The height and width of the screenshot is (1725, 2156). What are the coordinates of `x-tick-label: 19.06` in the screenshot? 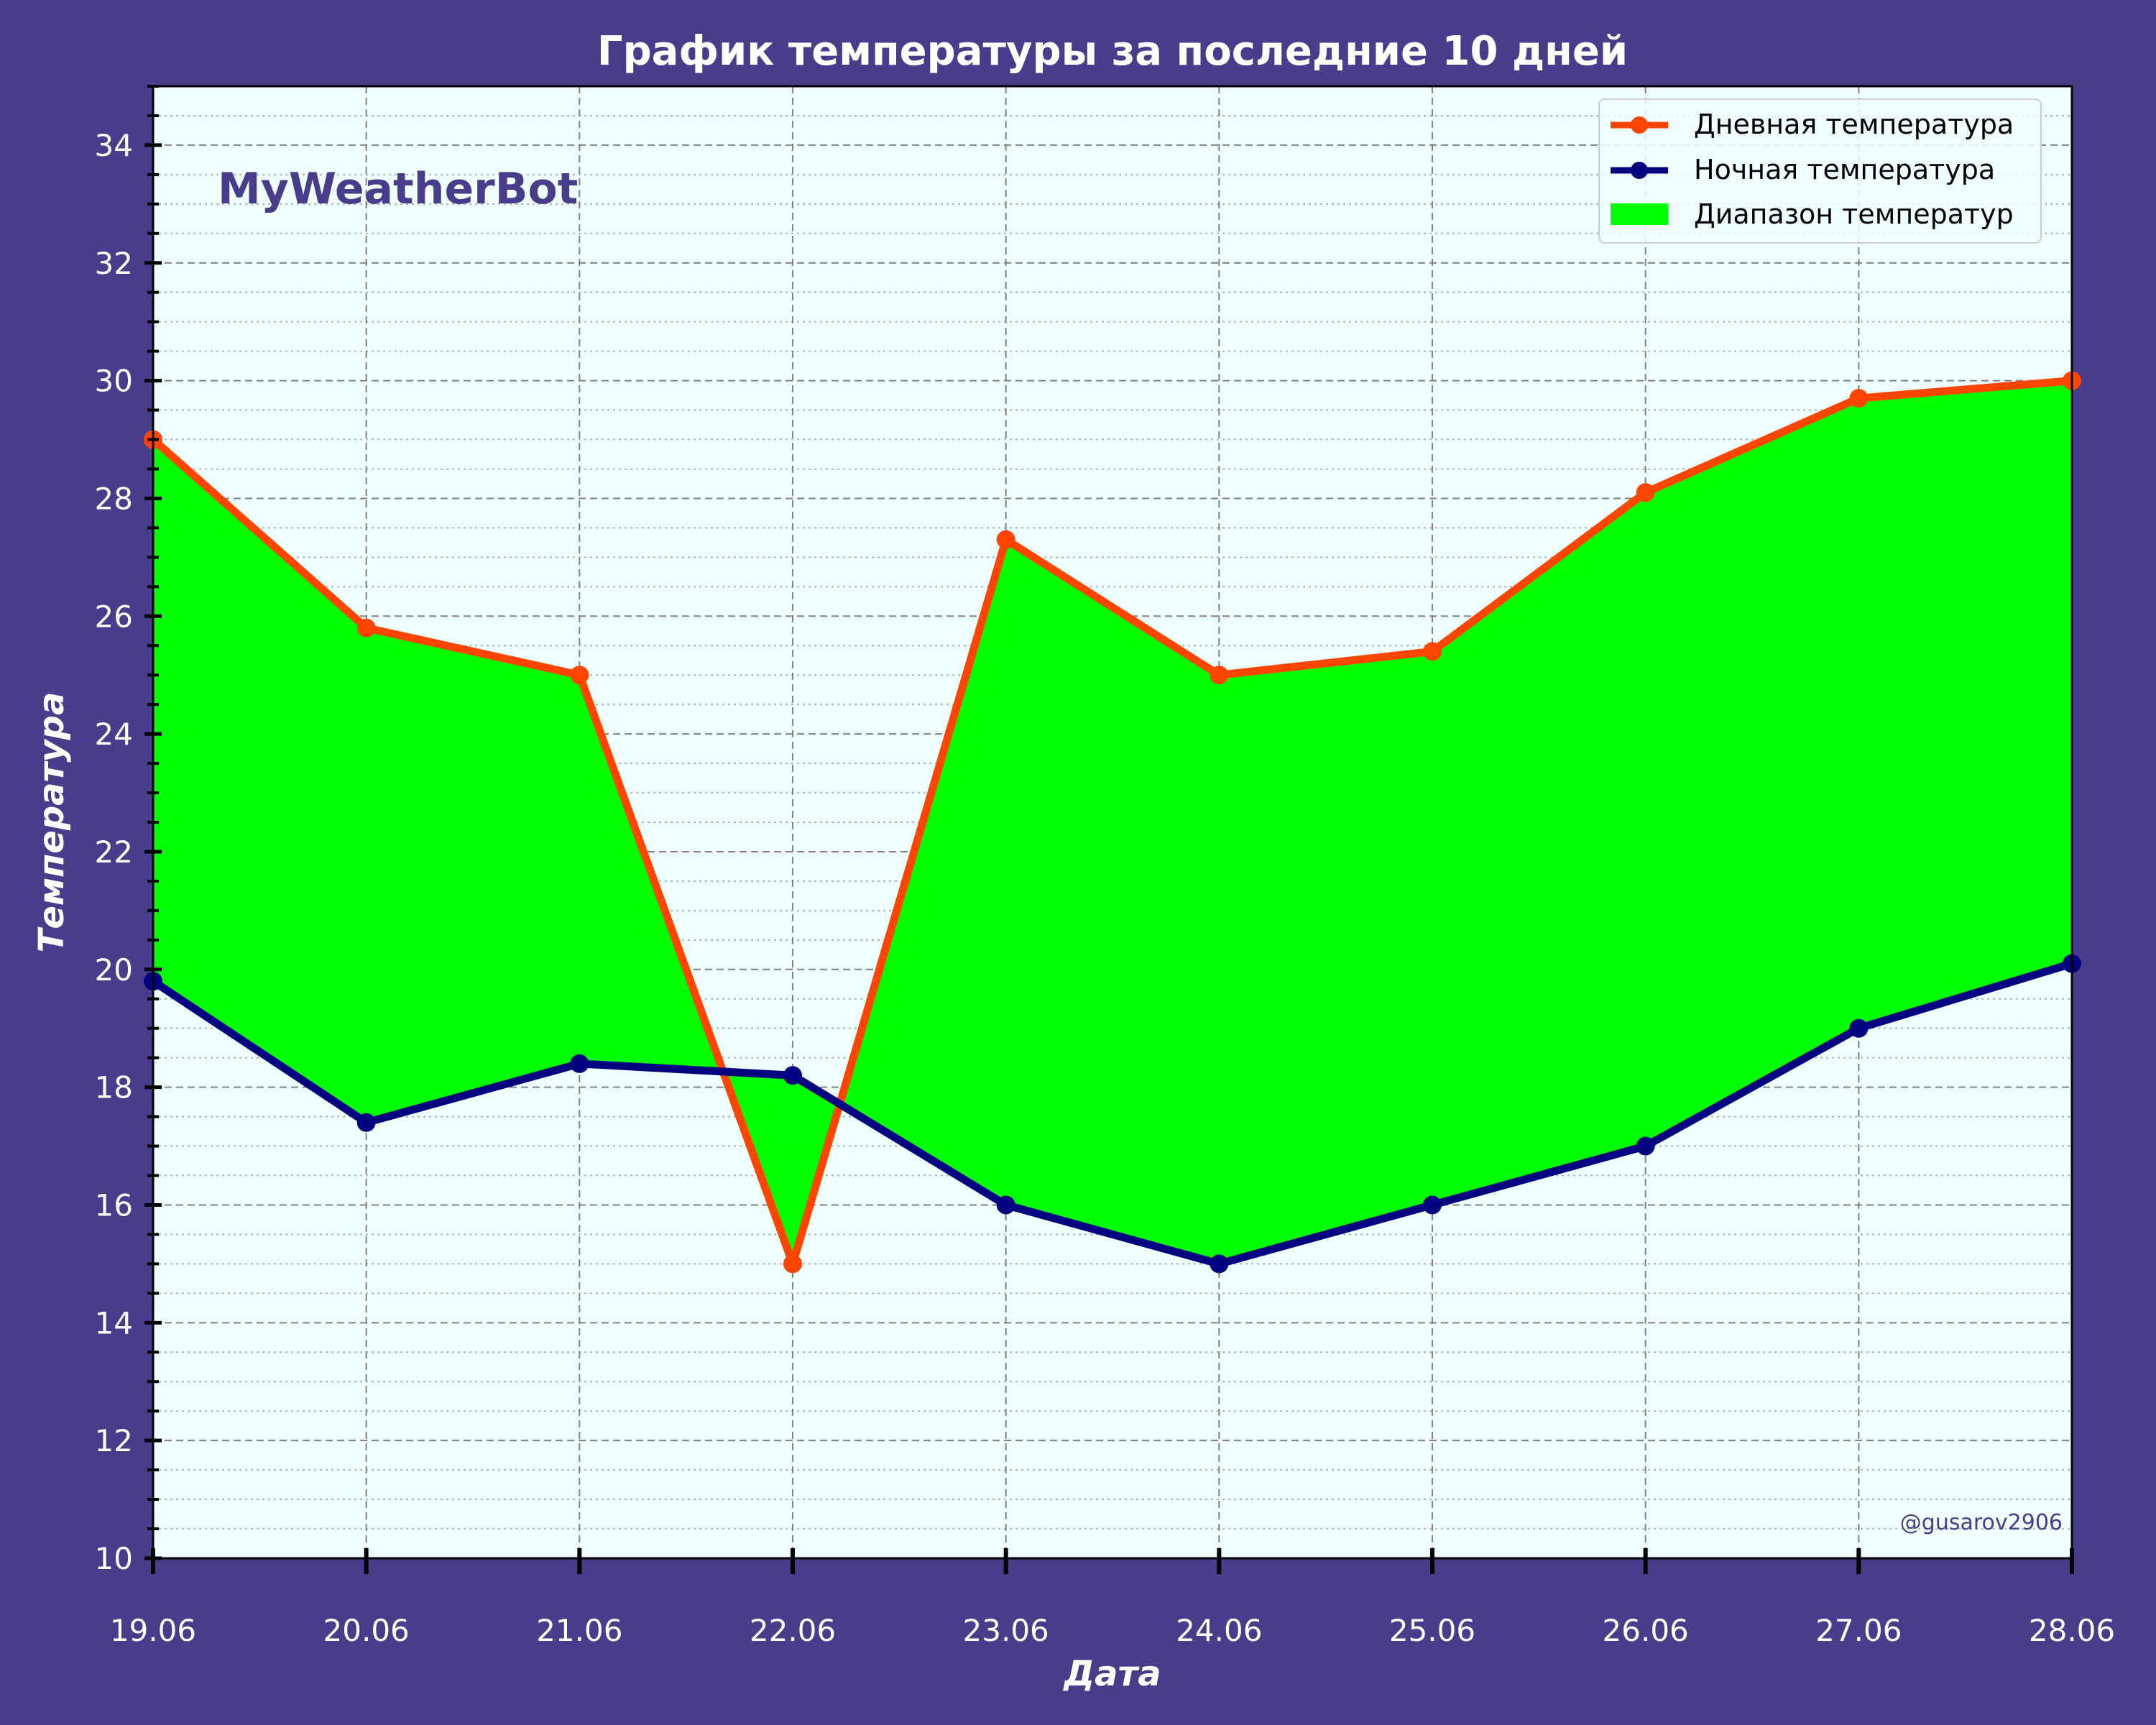 It's located at (153, 1630).